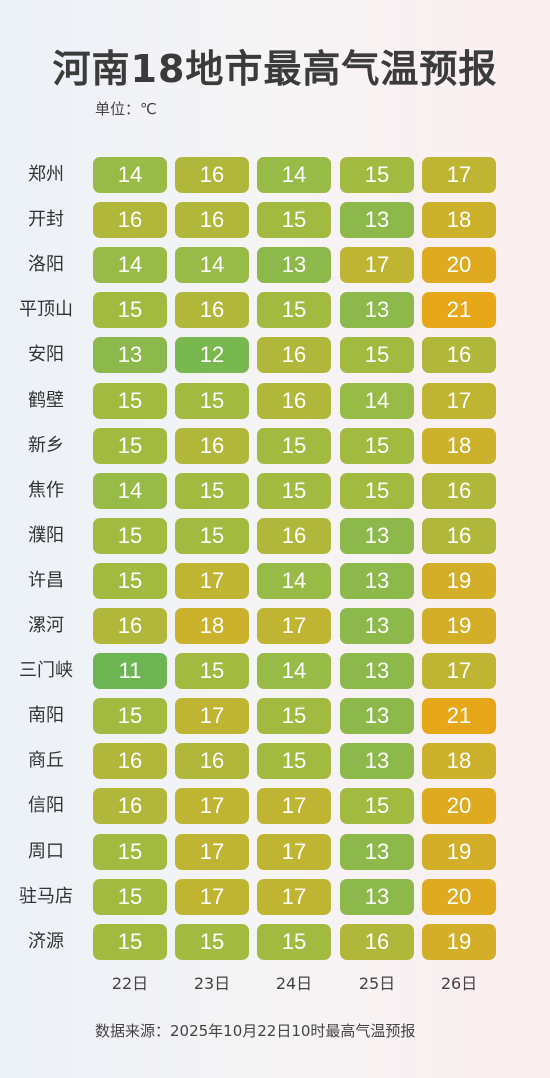 The height and width of the screenshot is (1078, 550). Describe the element at coordinates (294, 983) in the screenshot. I see `day-label: 24日` at that location.